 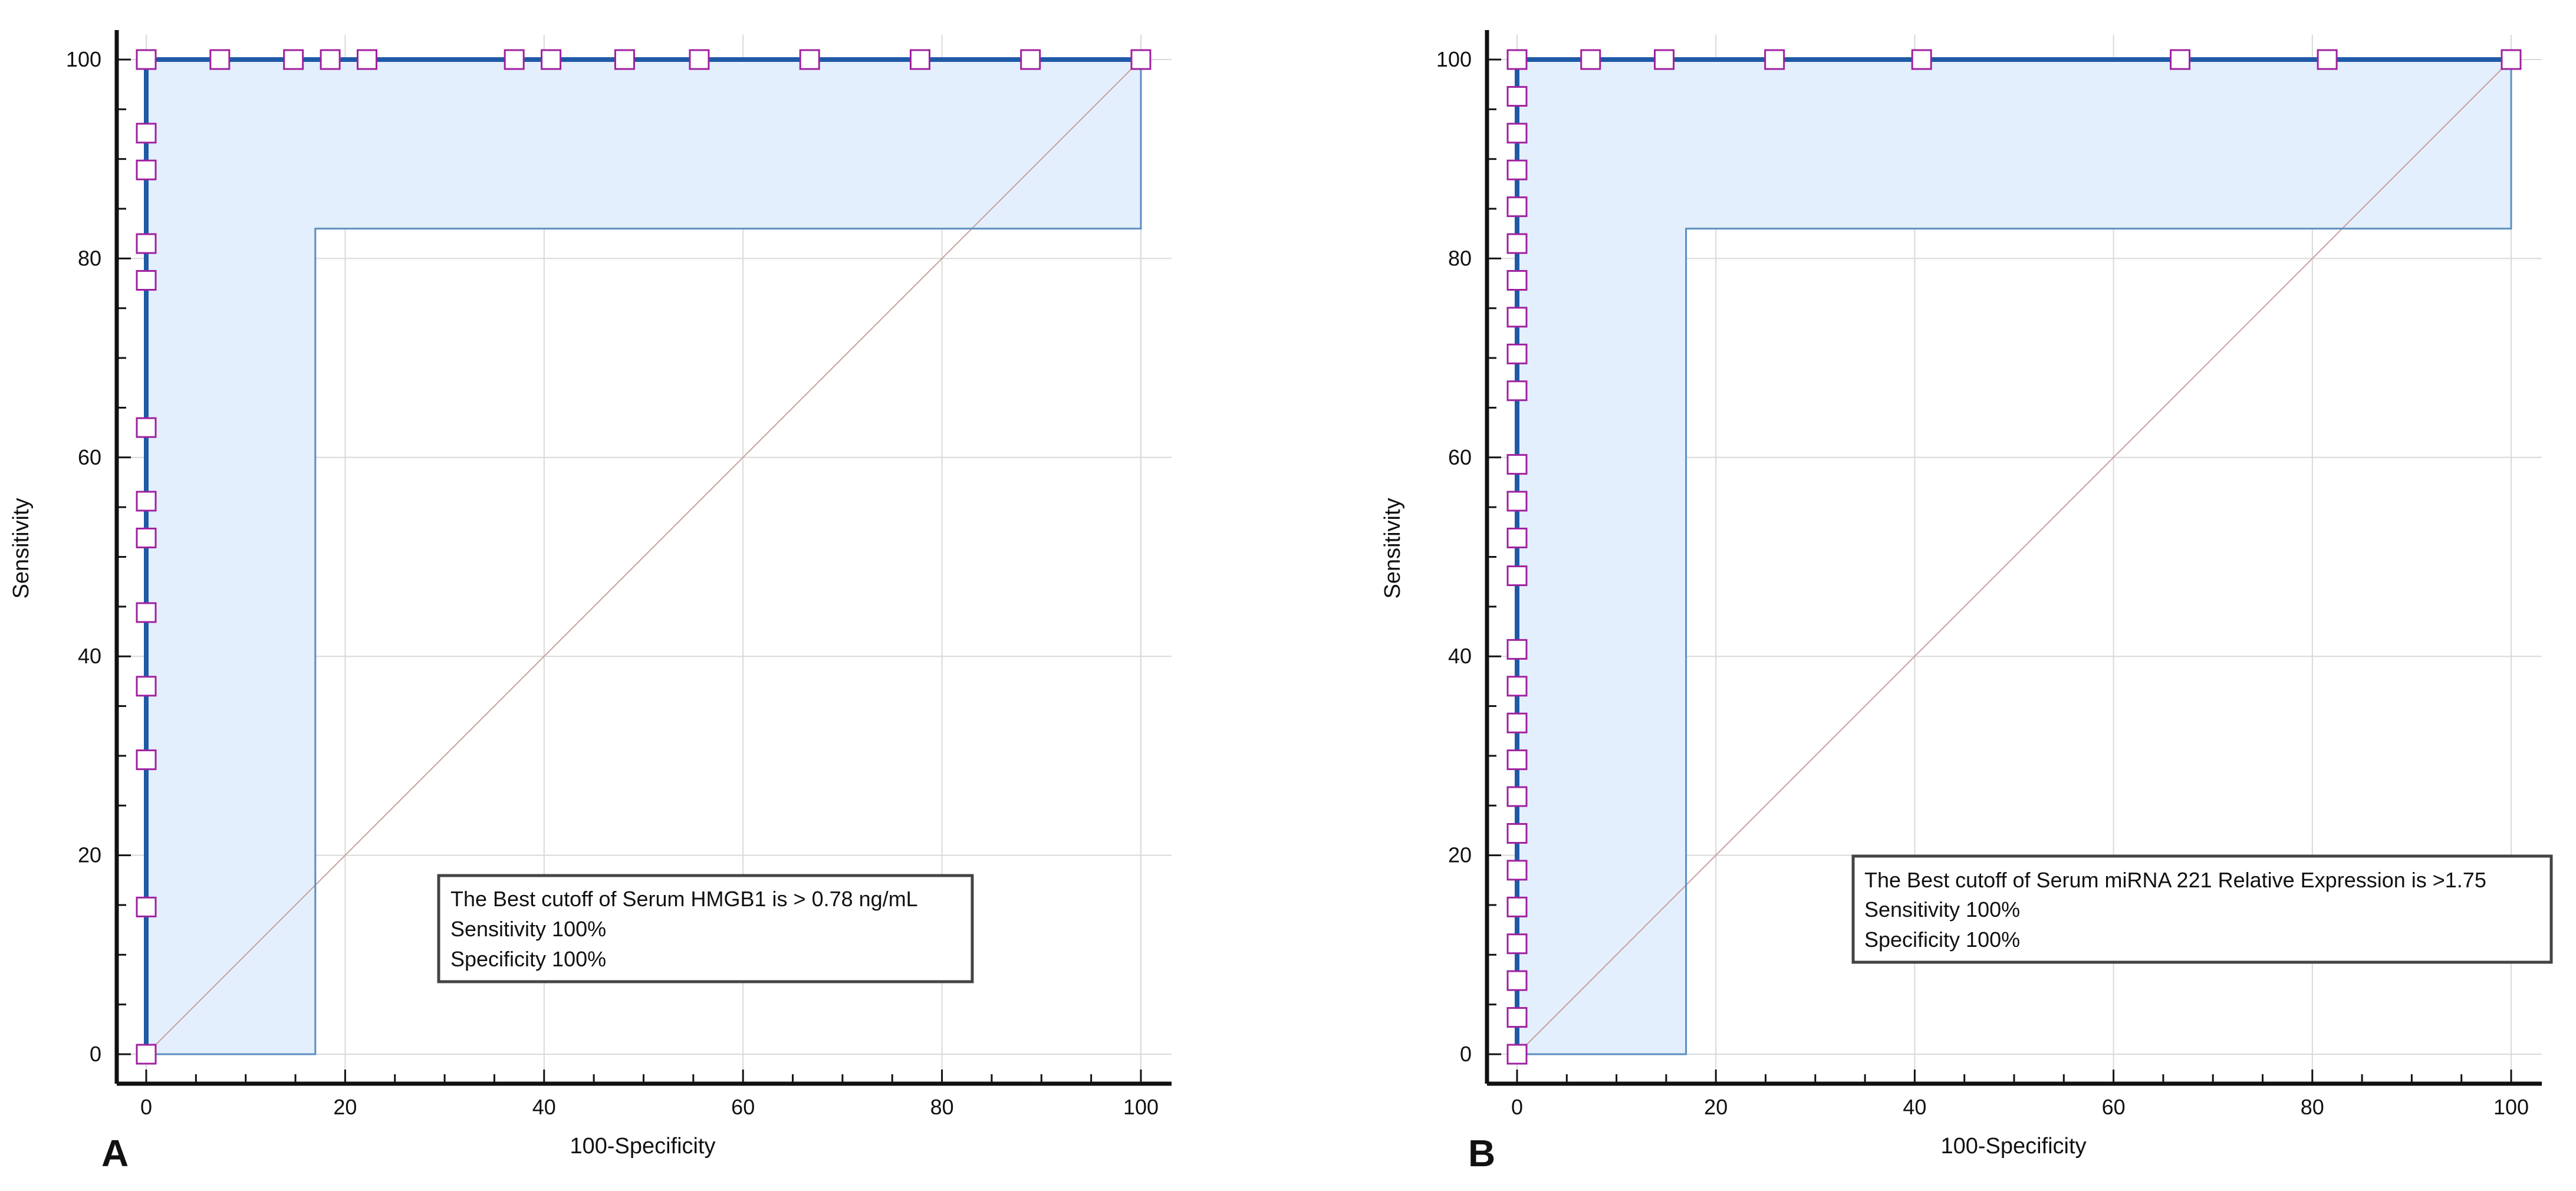 What do you see at coordinates (1517, 1107) in the screenshot?
I see `p1-x-tick-label-0: 0` at bounding box center [1517, 1107].